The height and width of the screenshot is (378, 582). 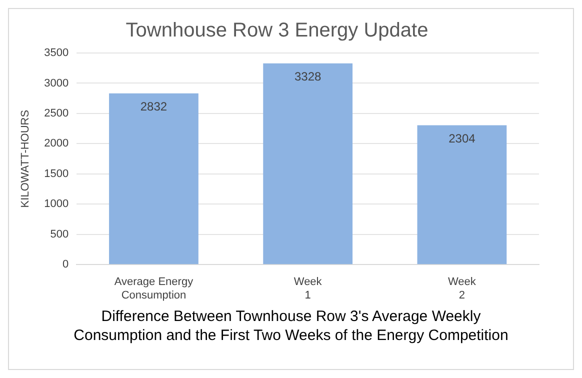 What do you see at coordinates (56, 174) in the screenshot?
I see `y-tick-label: 1500` at bounding box center [56, 174].